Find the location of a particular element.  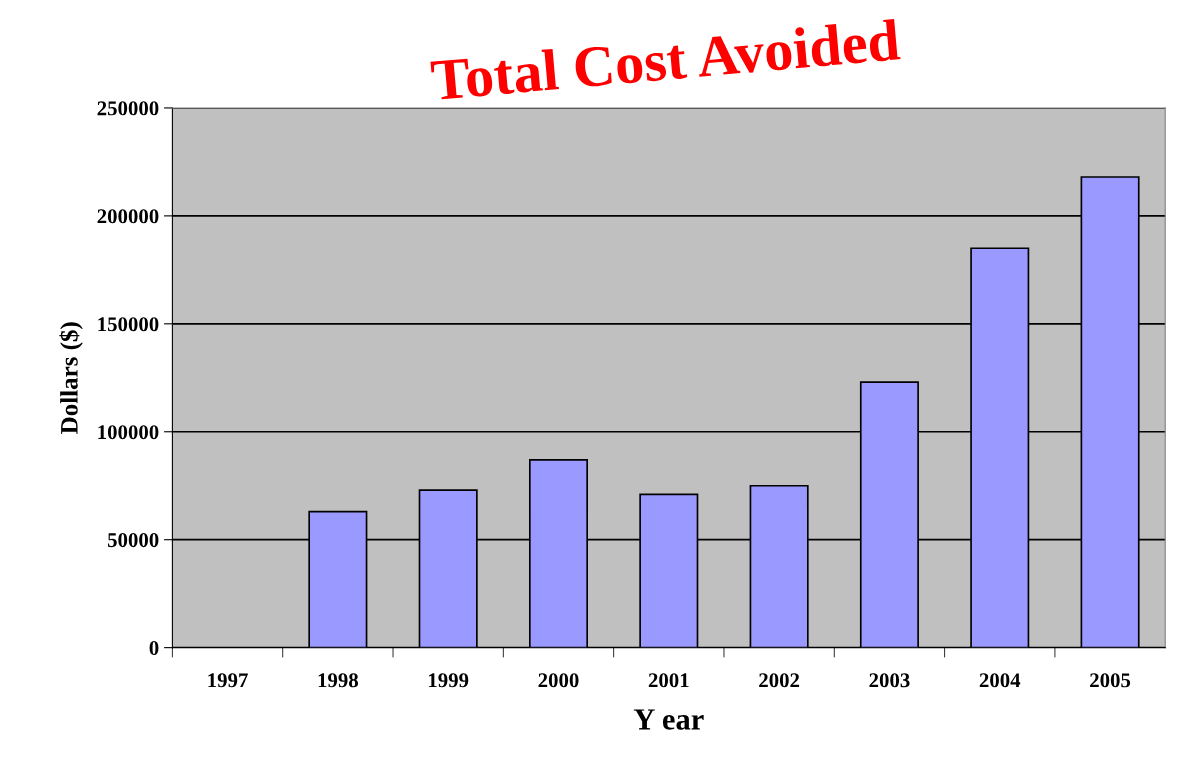

x-tick-label: 1997 is located at coordinates (228, 680).